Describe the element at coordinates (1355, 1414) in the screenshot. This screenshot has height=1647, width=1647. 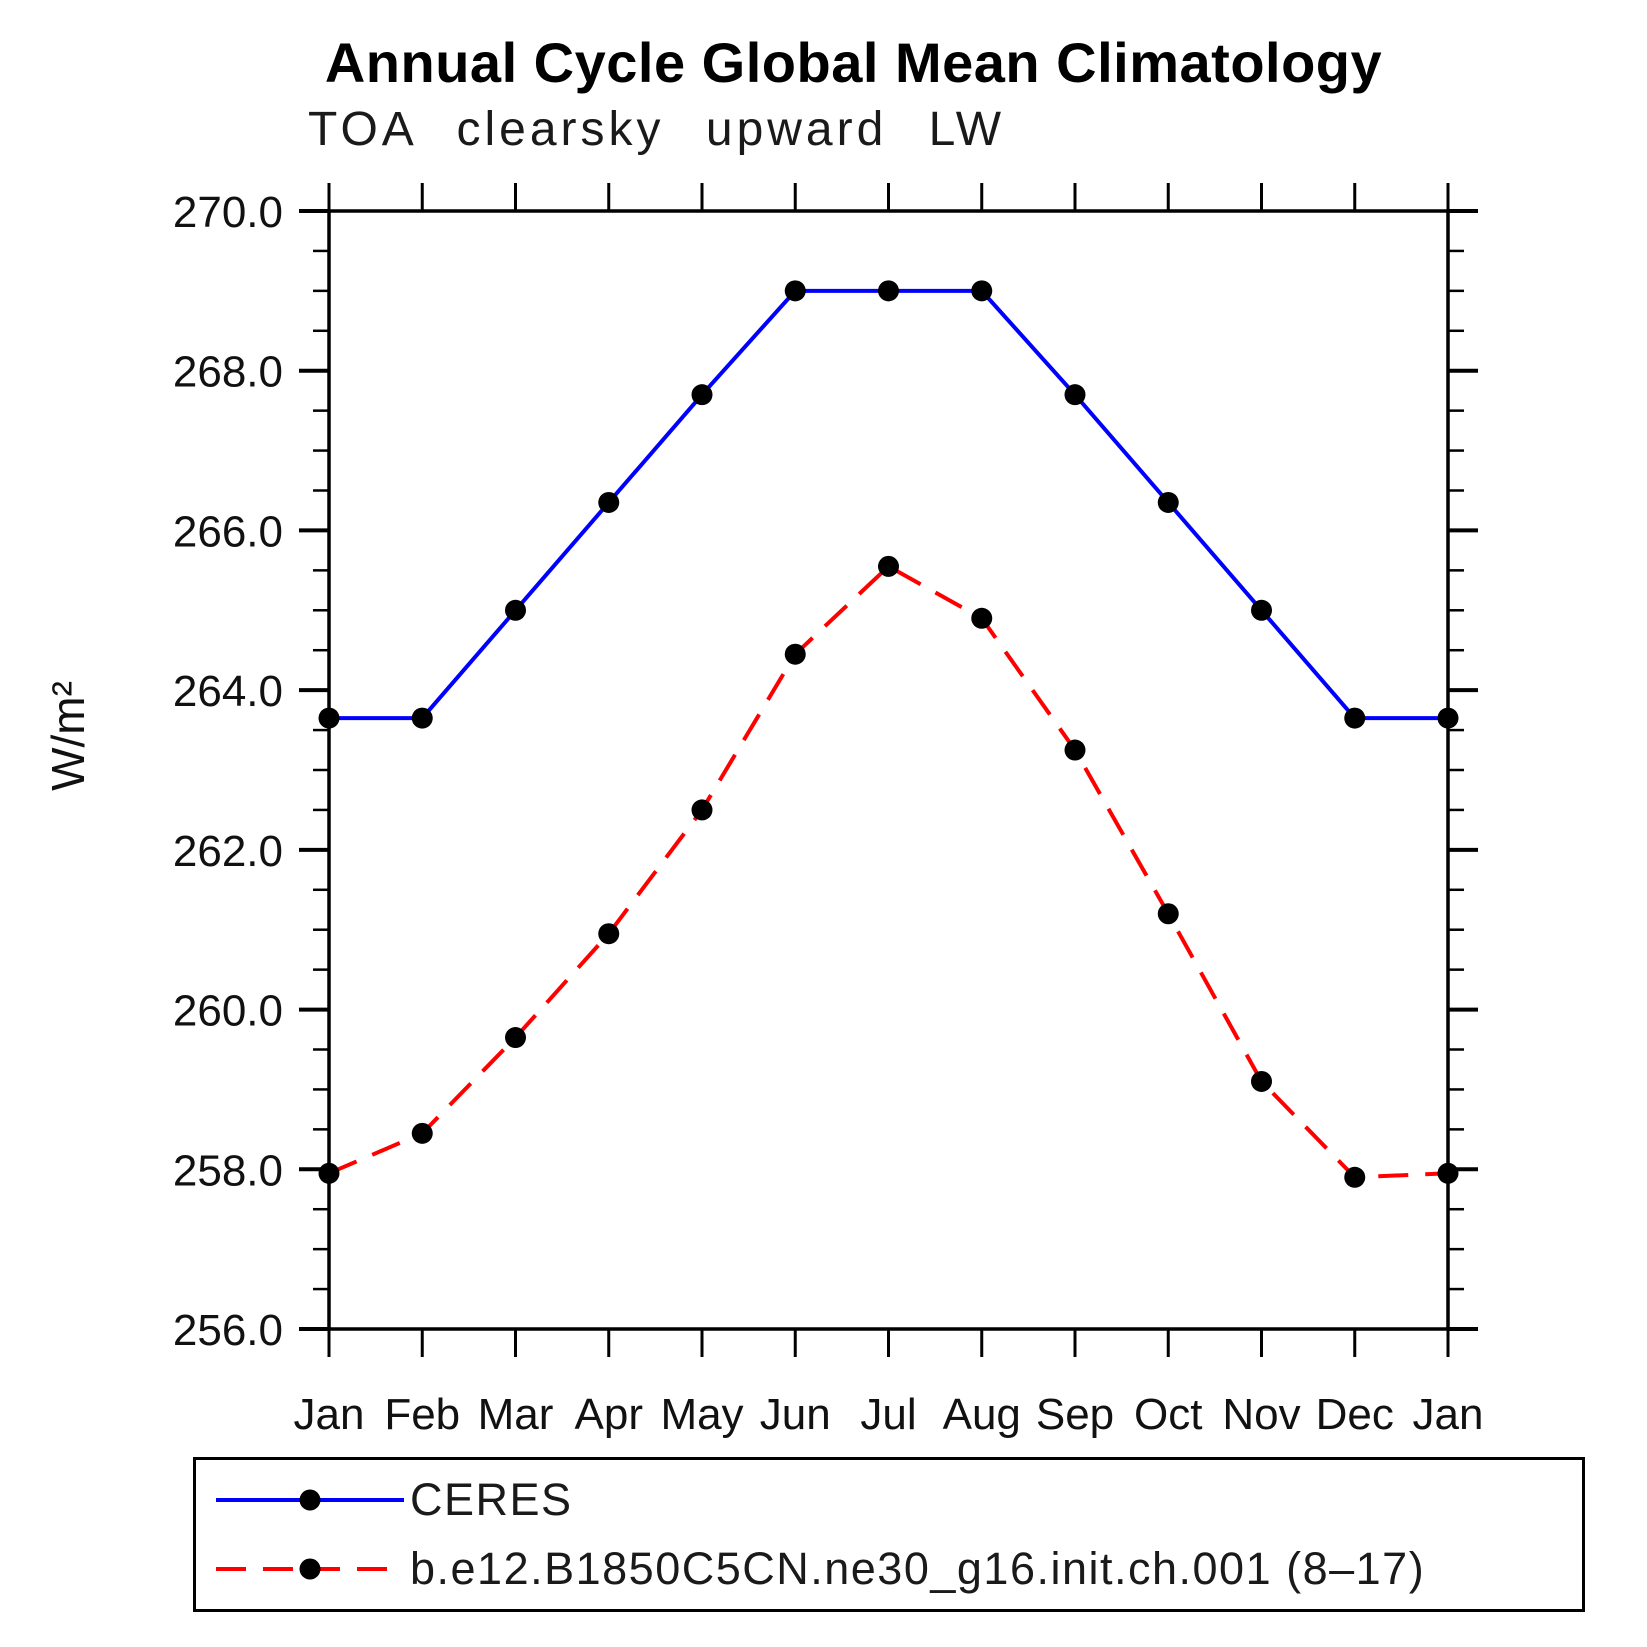
I see `x-tick-label: Dec` at that location.